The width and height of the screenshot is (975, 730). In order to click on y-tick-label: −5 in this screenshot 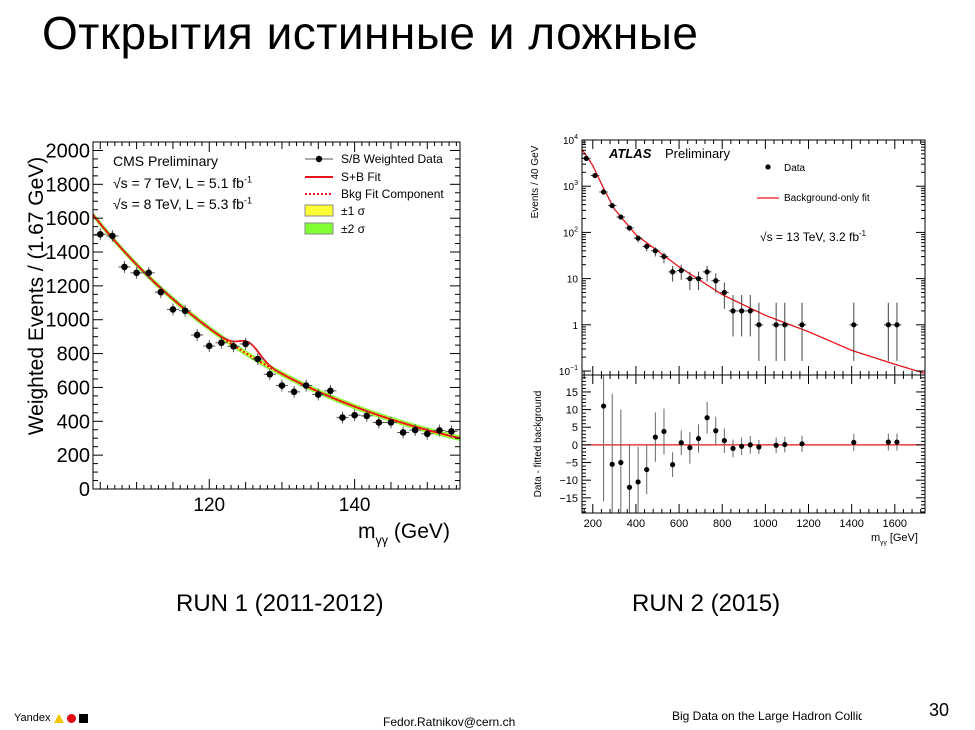, I will do `click(571, 464)`.